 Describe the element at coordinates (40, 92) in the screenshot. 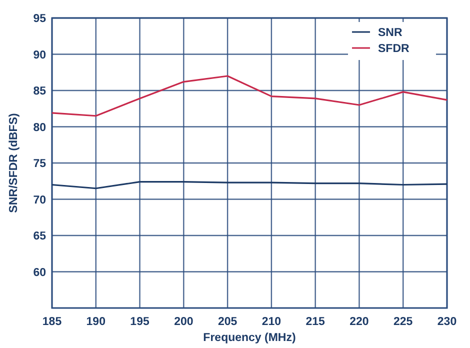

I see `y-tick-label: 85` at that location.